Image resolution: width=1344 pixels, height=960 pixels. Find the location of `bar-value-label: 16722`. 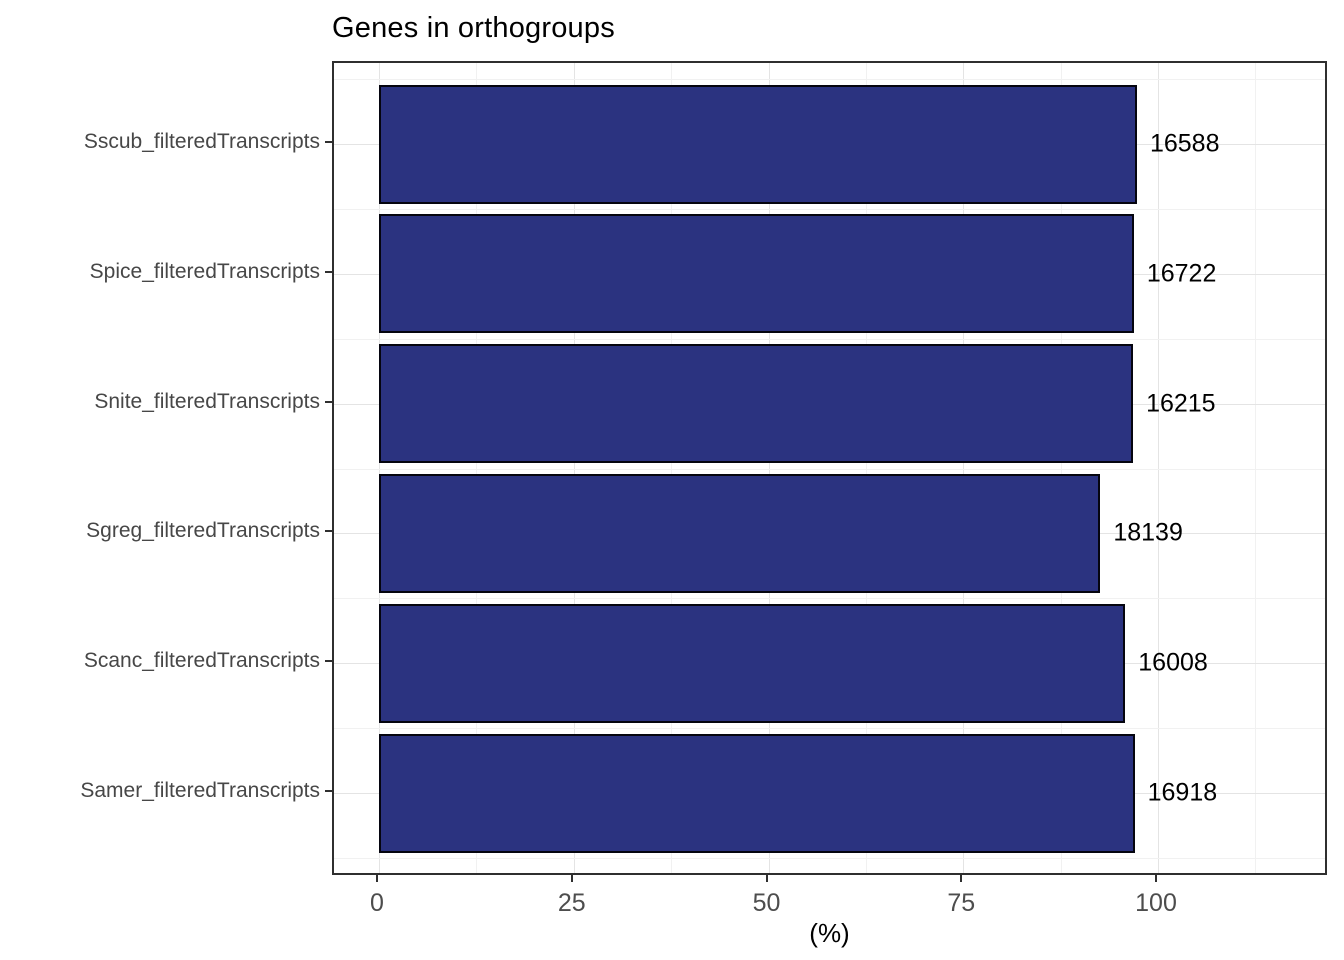

bar-value-label: 16722 is located at coordinates (1181, 273).